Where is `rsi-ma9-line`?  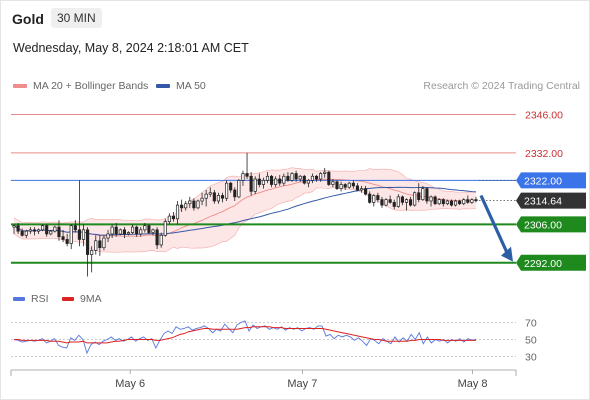 rsi-ma9-line is located at coordinates (245, 335).